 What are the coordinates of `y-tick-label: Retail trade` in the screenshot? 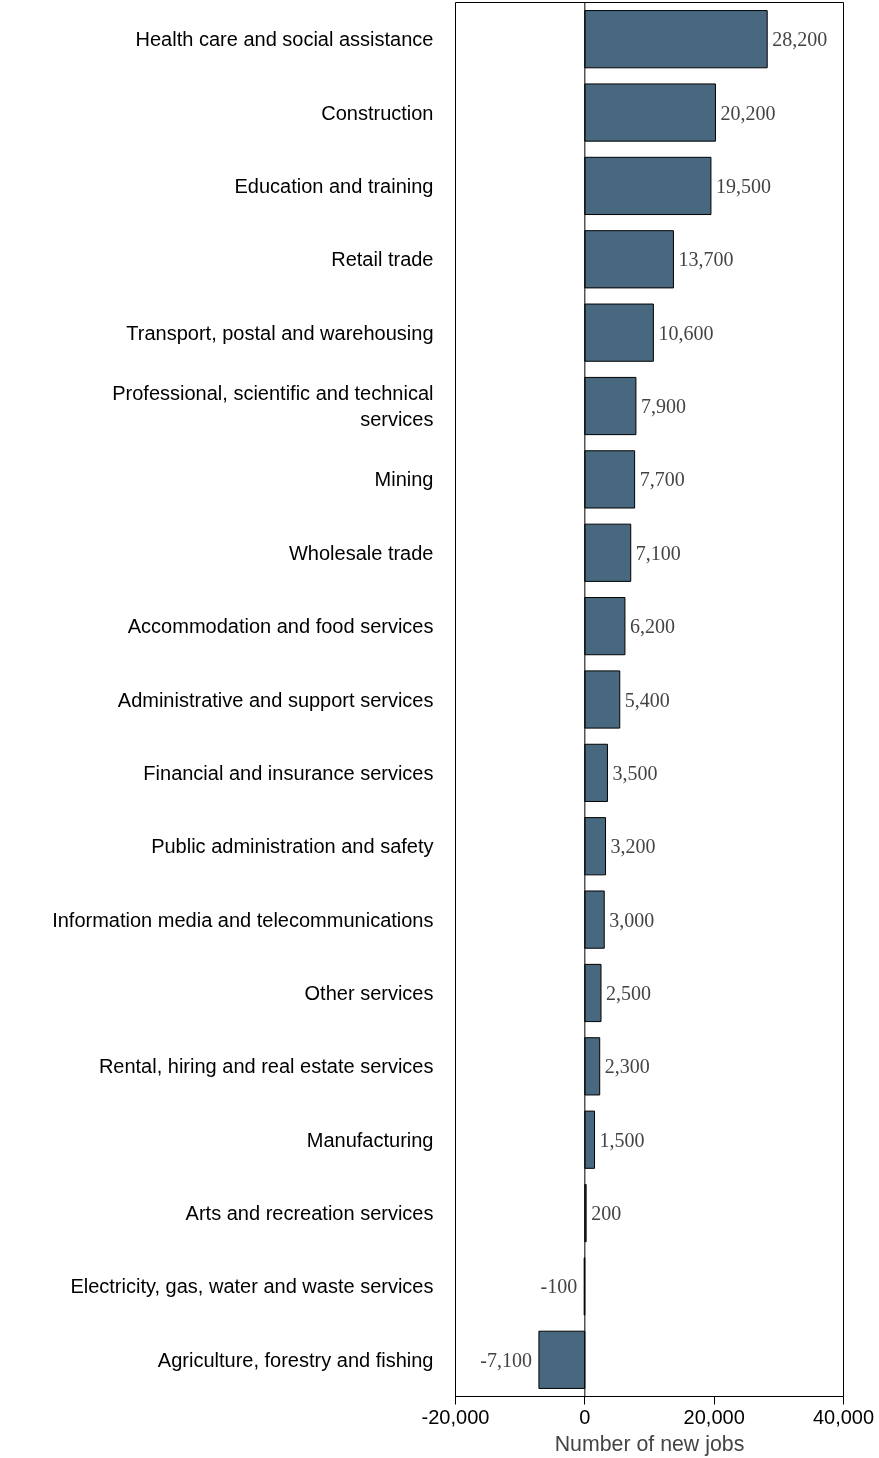 It's located at (382, 259).